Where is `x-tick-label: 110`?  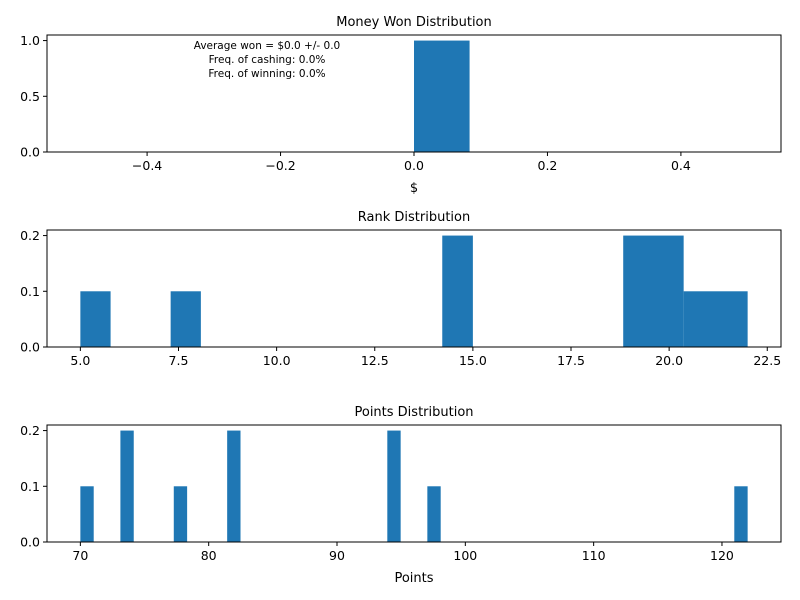 x-tick-label: 110 is located at coordinates (594, 555).